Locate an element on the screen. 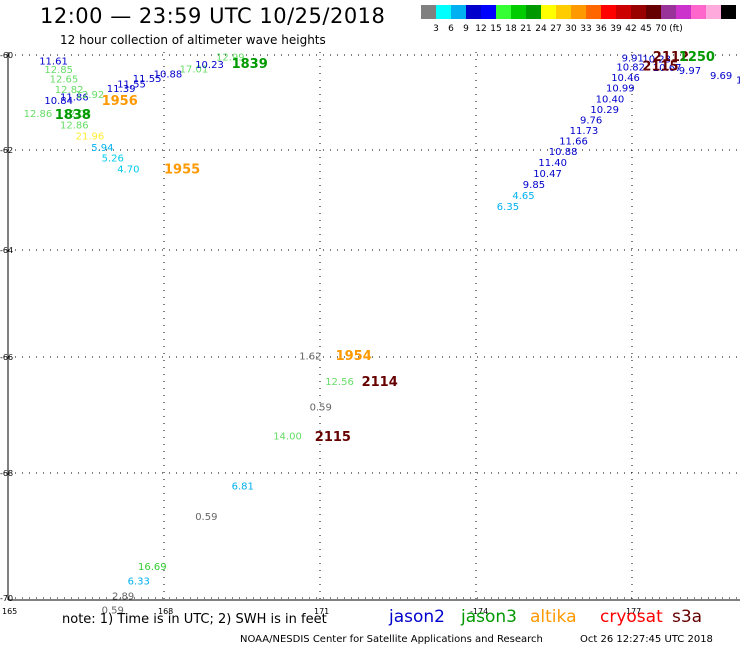 Image resolution: width=740 pixels, height=650 pixels. wave-height-label: 17.01 is located at coordinates (194, 70).